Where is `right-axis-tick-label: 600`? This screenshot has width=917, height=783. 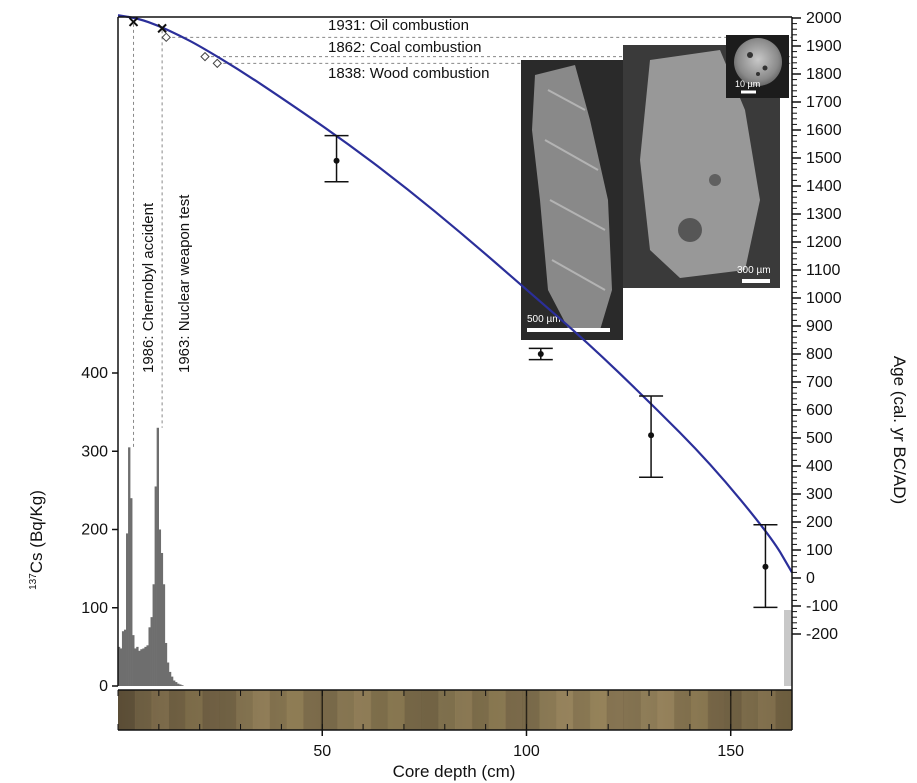
right-axis-tick-label: 600 is located at coordinates (819, 410).